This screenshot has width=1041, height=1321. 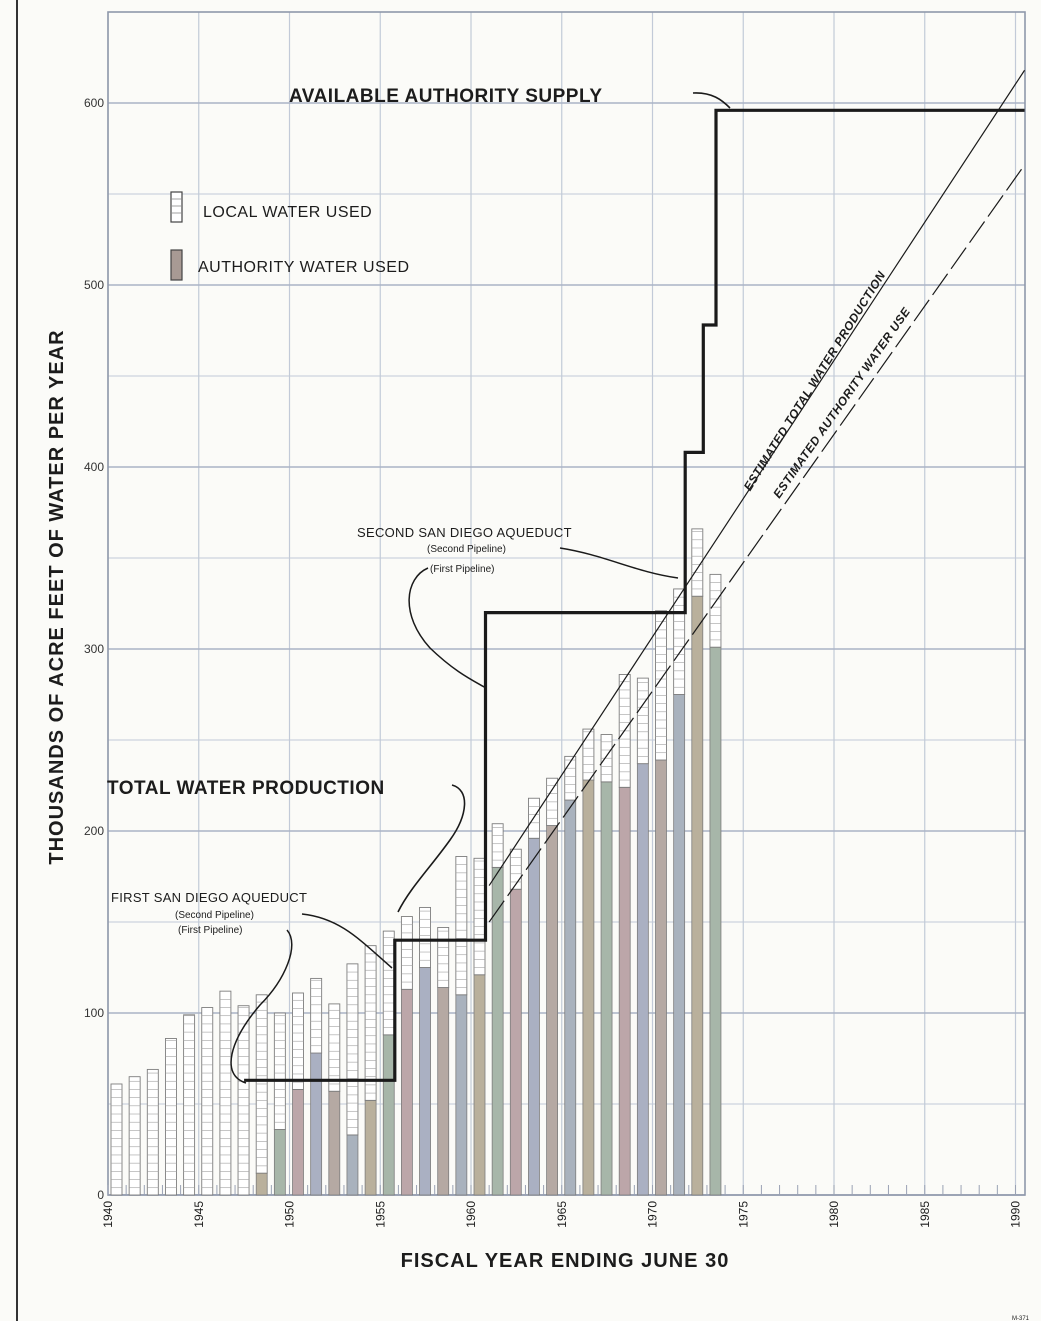 What do you see at coordinates (199, 1214) in the screenshot?
I see `x-tick-label: 1945` at bounding box center [199, 1214].